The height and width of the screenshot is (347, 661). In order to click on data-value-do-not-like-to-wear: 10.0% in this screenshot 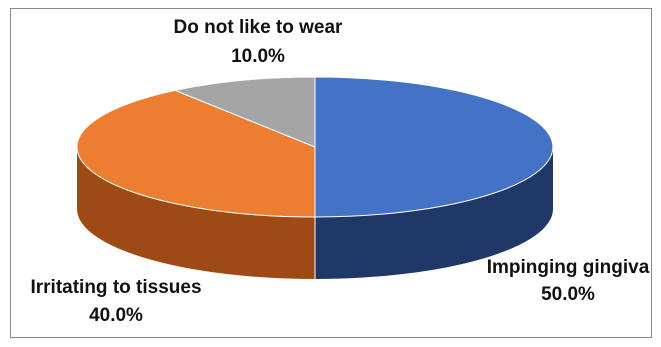, I will do `click(258, 56)`.